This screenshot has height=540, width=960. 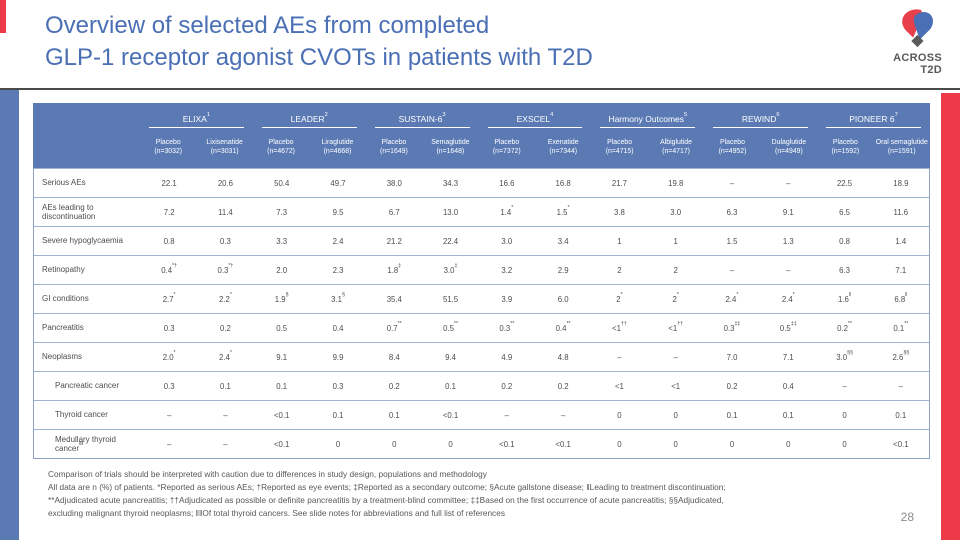 What do you see at coordinates (338, 240) in the screenshot?
I see `value-cell: 2.4` at bounding box center [338, 240].